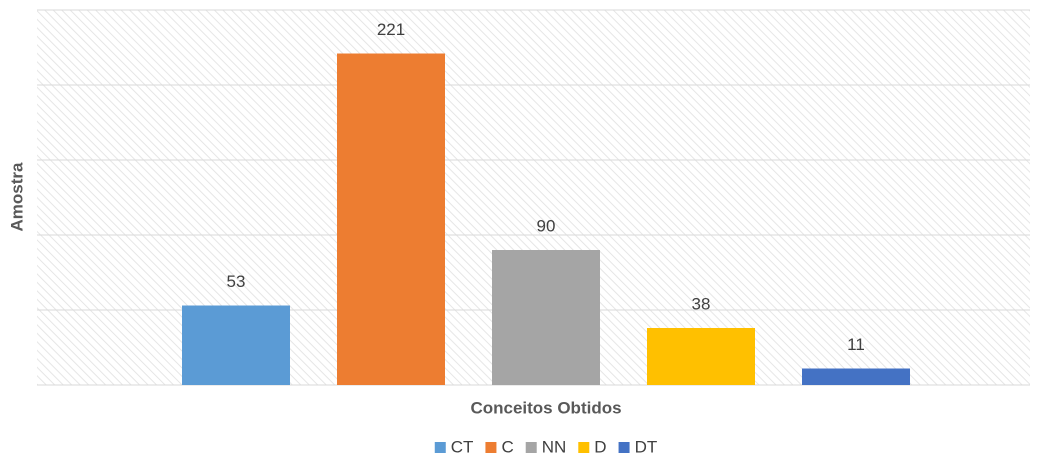  I want to click on value-label: 38, so click(701, 303).